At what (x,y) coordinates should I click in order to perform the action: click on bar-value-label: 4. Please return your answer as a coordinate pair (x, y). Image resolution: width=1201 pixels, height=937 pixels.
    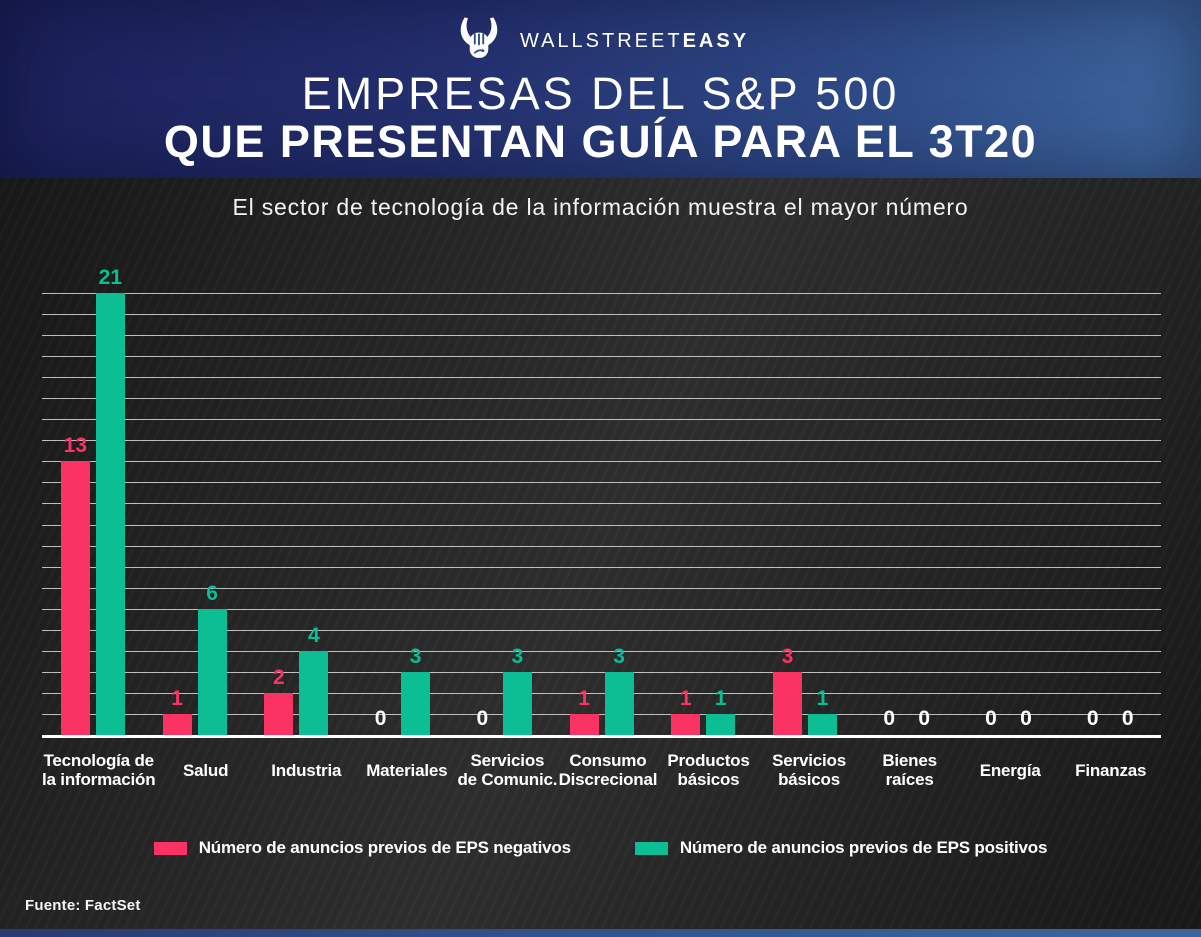
    Looking at the image, I should click on (313, 635).